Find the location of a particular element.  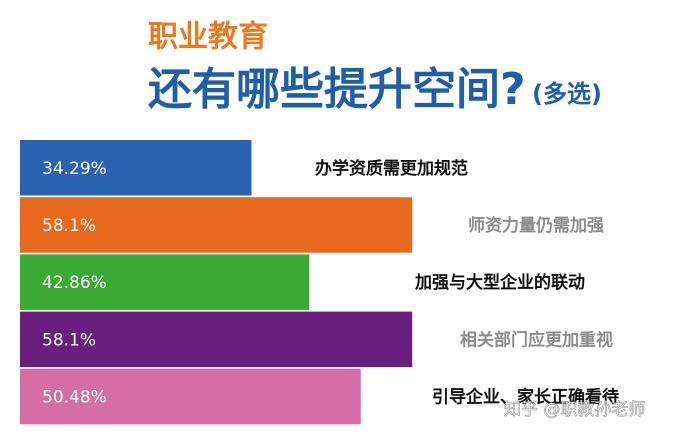

chart-subtitle-note: (多选) is located at coordinates (567, 94).